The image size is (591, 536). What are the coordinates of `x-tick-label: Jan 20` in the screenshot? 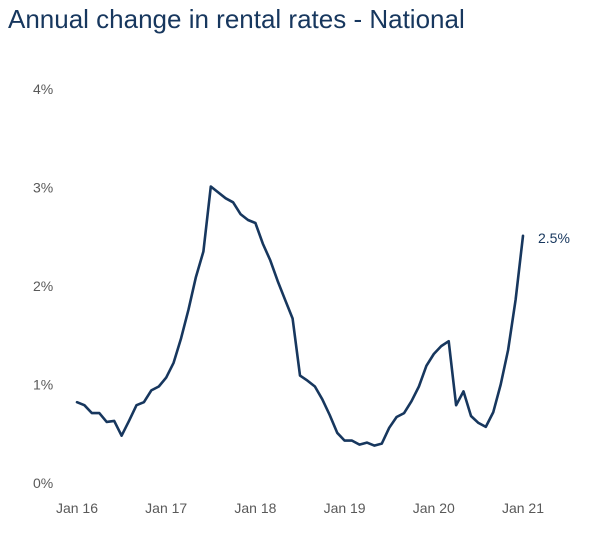 It's located at (434, 508).